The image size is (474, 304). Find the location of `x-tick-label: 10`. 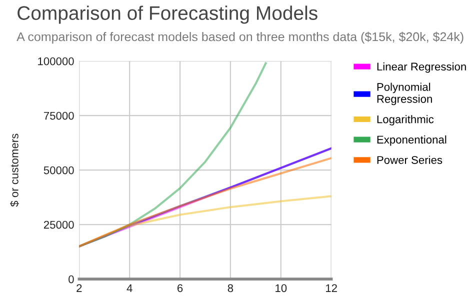

x-tick-label: 10 is located at coordinates (281, 288).